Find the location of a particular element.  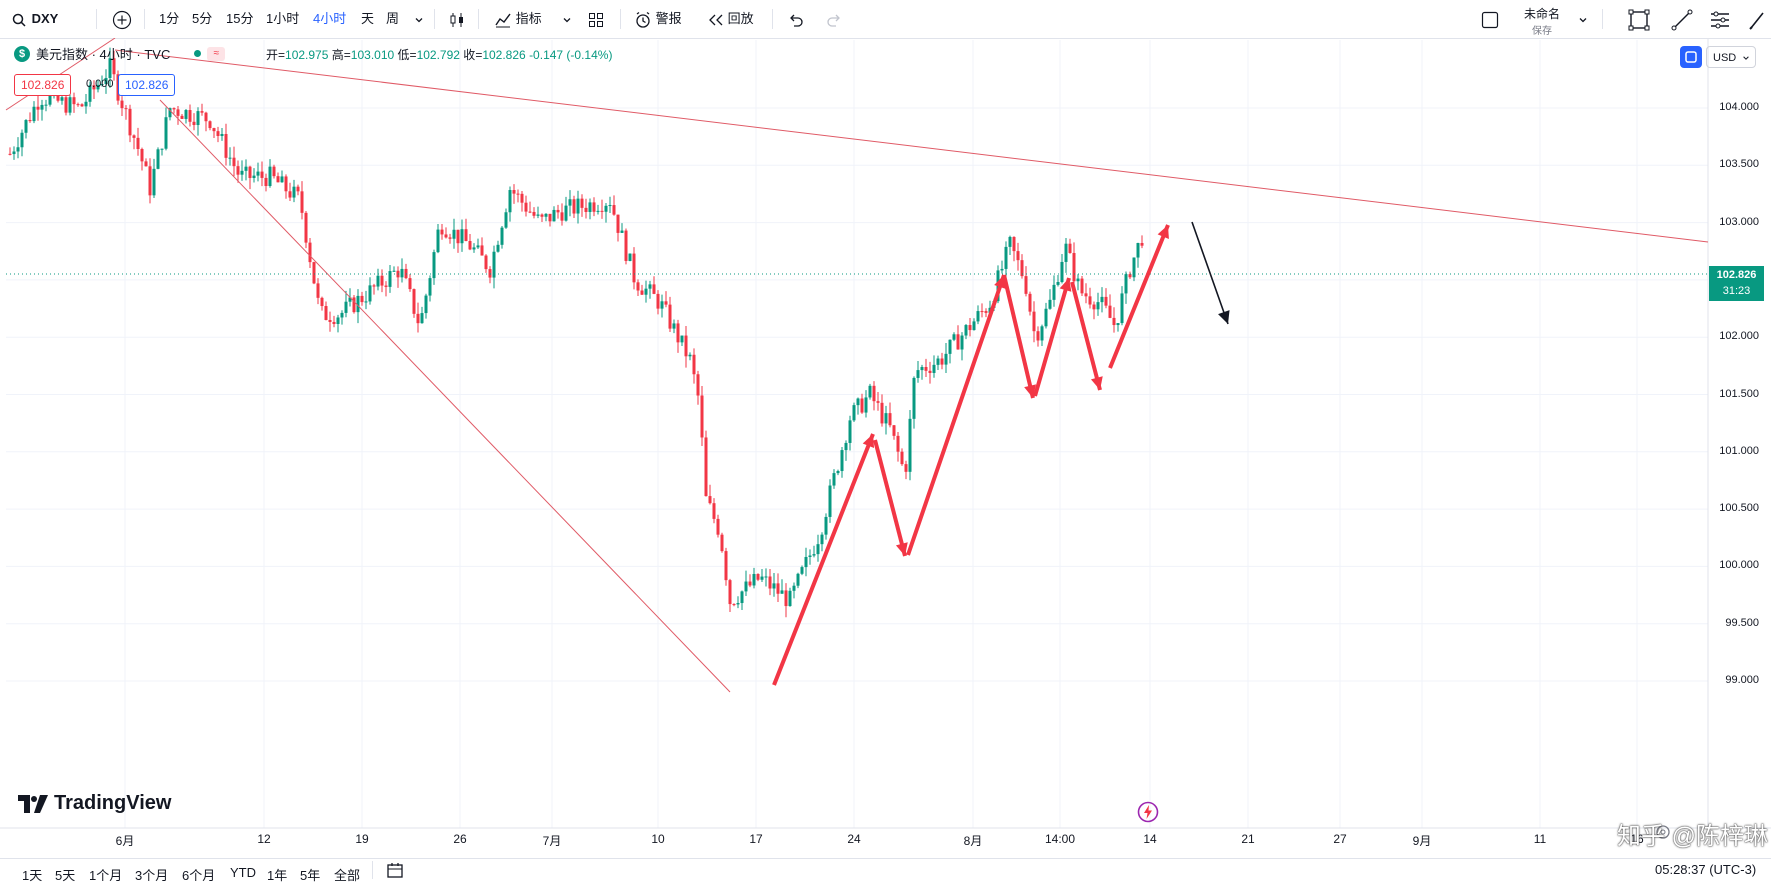

currency-select: USD is located at coordinates (1731, 57).